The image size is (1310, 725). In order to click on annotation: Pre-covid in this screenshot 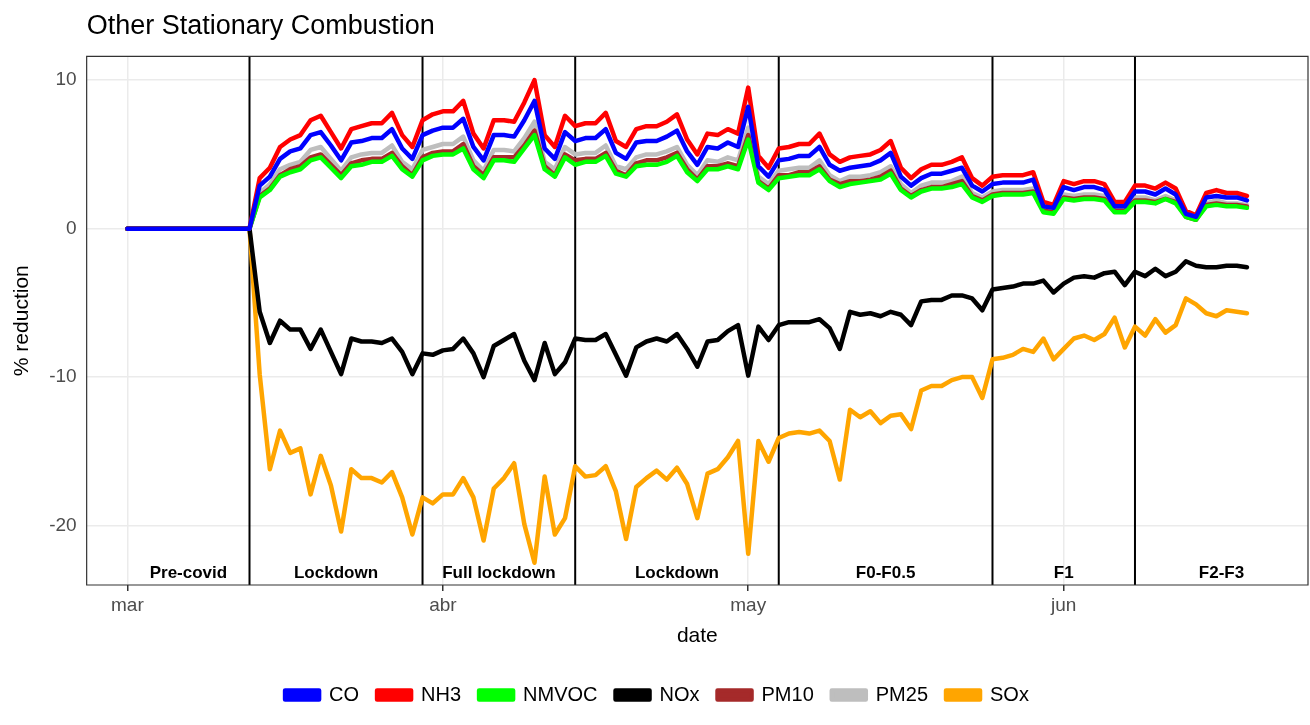, I will do `click(188, 572)`.